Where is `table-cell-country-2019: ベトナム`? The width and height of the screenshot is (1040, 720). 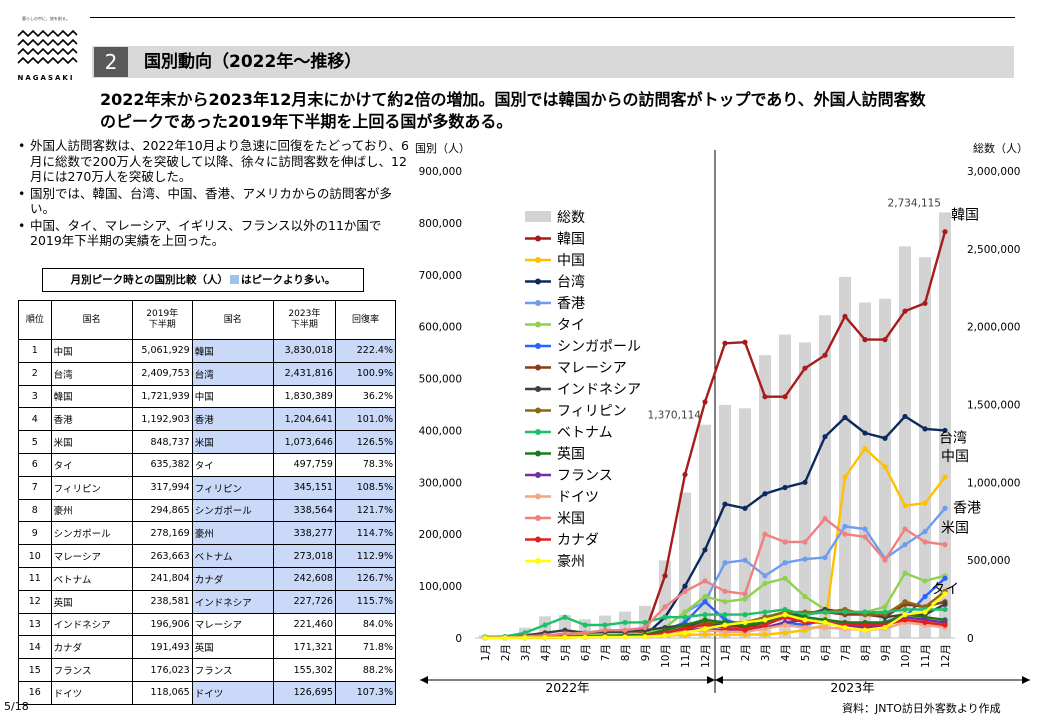
table-cell-country-2019: ベトナム is located at coordinates (91, 578).